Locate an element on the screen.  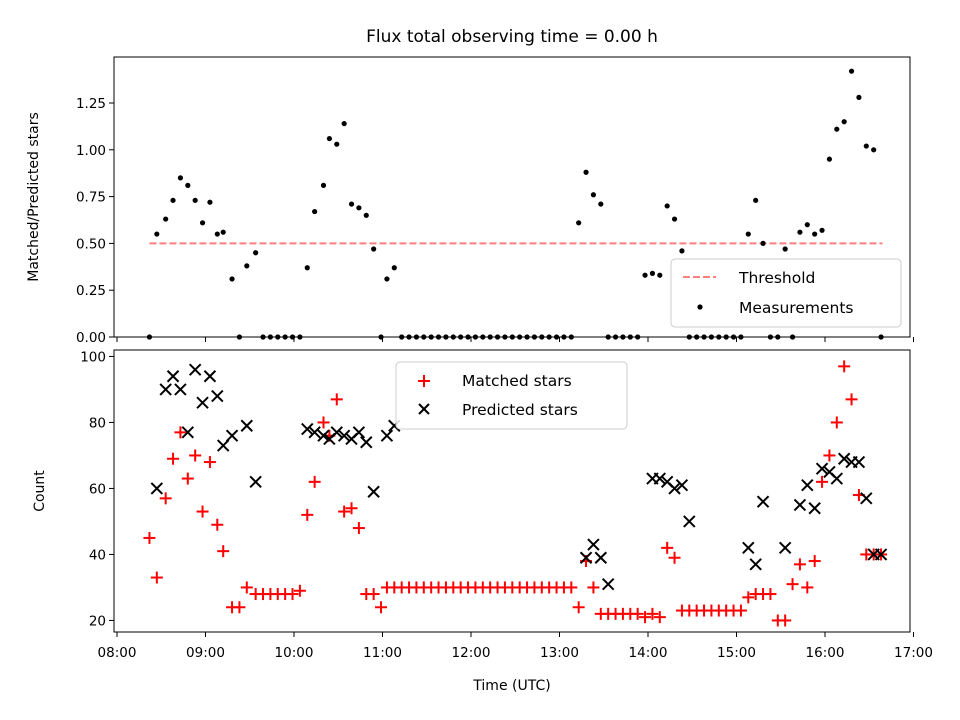
x-tick-label: 08:00 is located at coordinates (117, 653).